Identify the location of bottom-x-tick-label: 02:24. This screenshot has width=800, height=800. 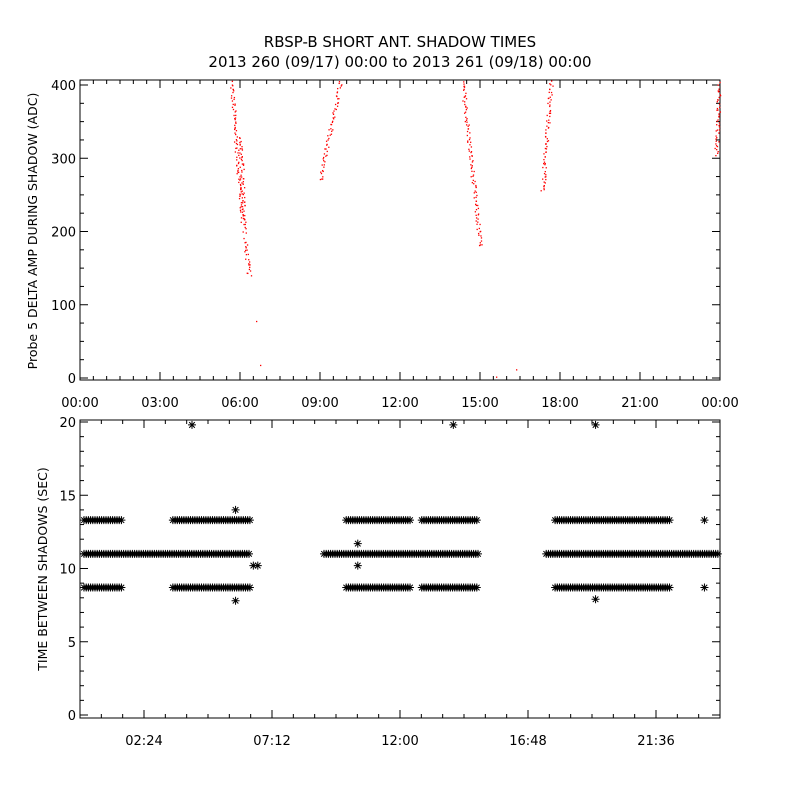
(143, 741).